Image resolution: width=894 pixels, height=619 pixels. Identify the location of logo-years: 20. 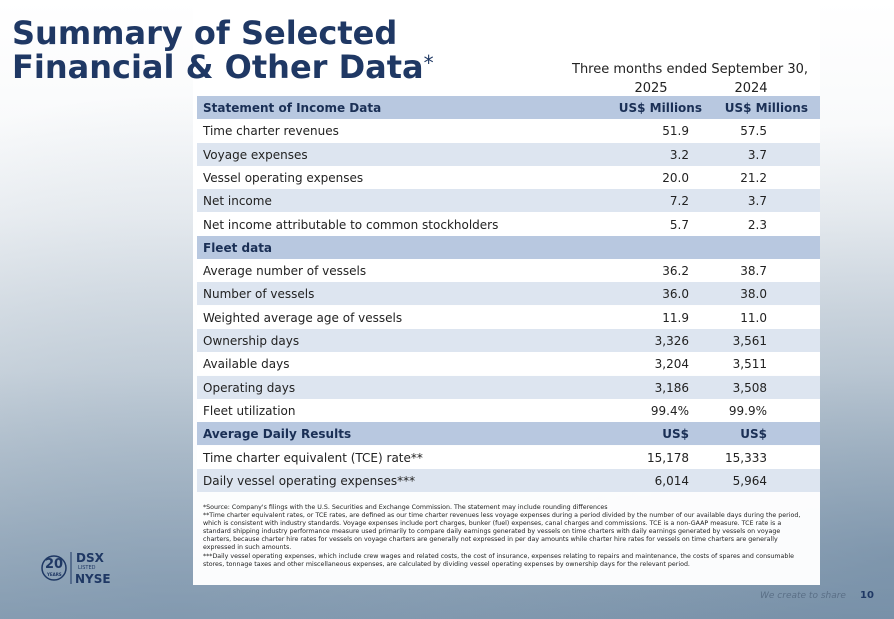
(54, 564).